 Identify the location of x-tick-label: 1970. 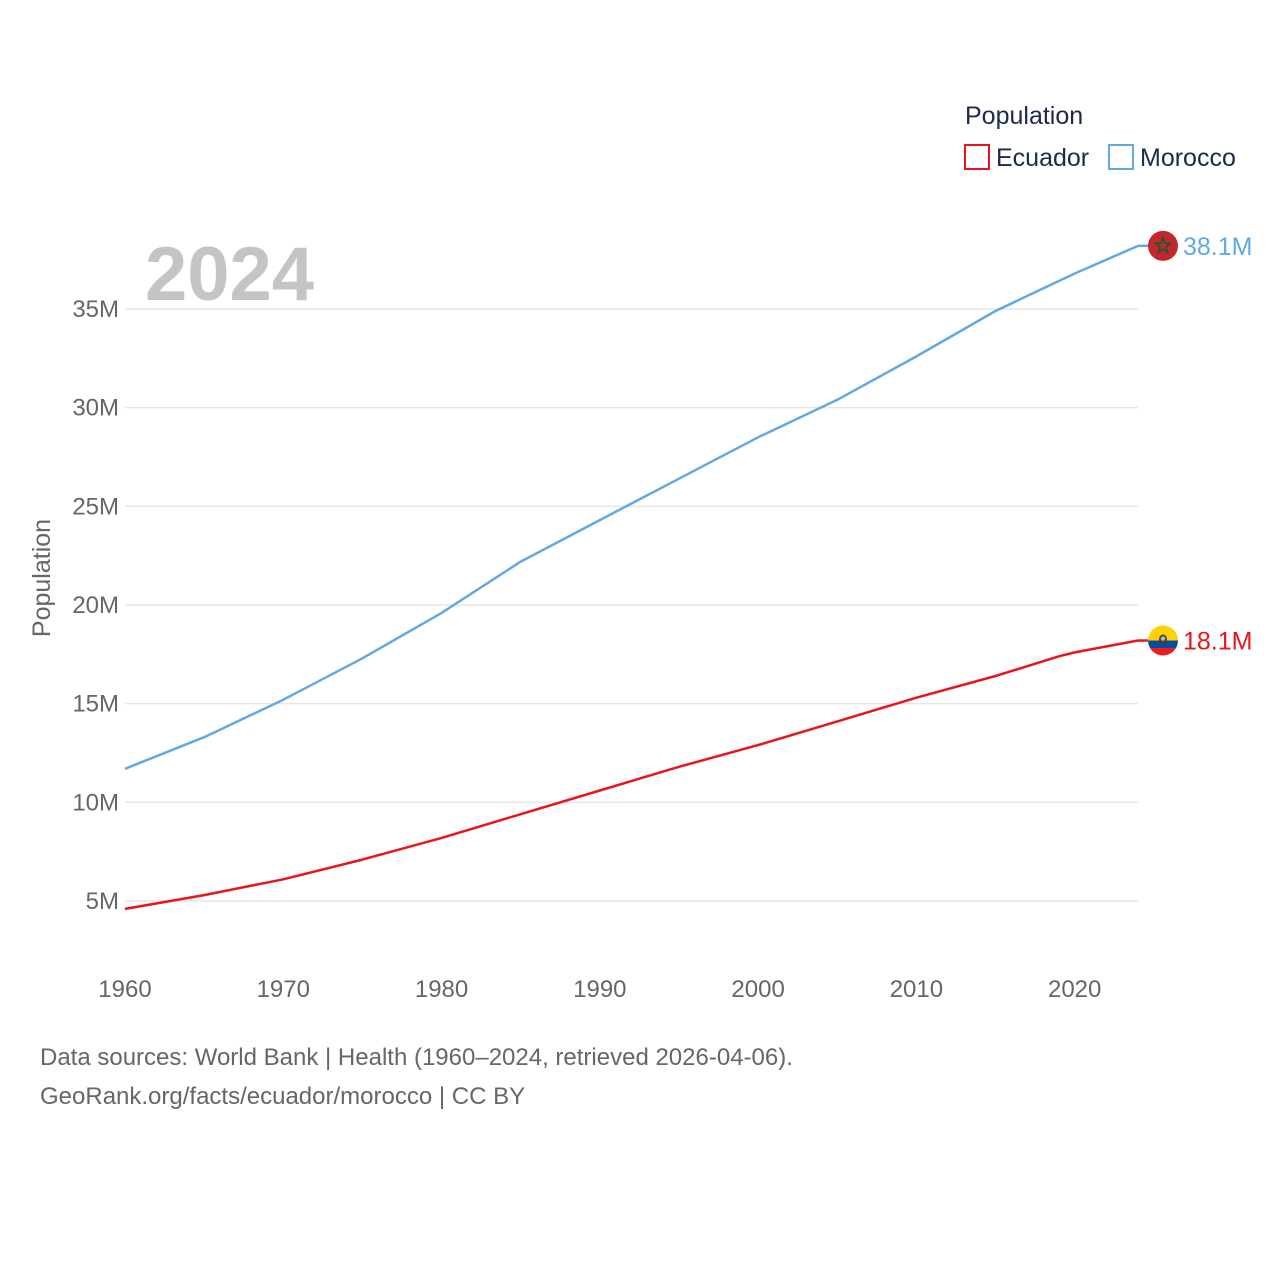
(283, 989).